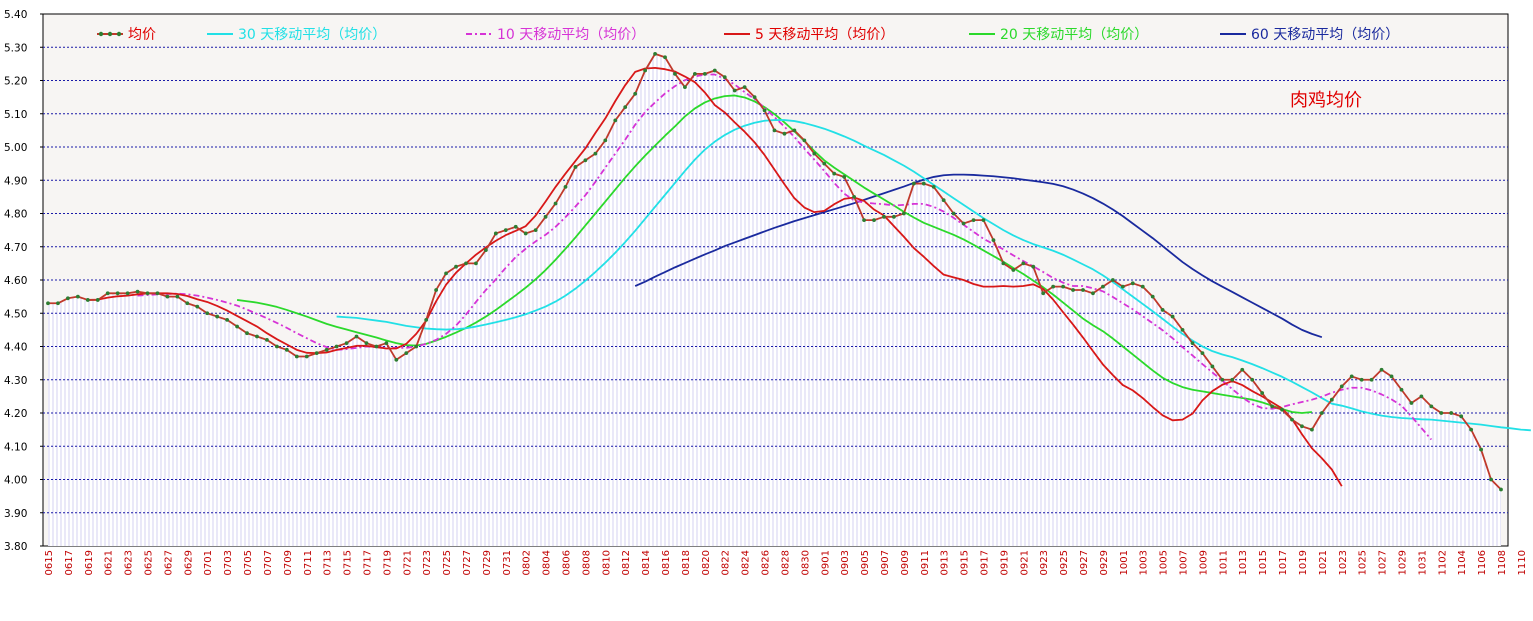  What do you see at coordinates (110, 34) in the screenshot?
I see `legend-marker` at bounding box center [110, 34].